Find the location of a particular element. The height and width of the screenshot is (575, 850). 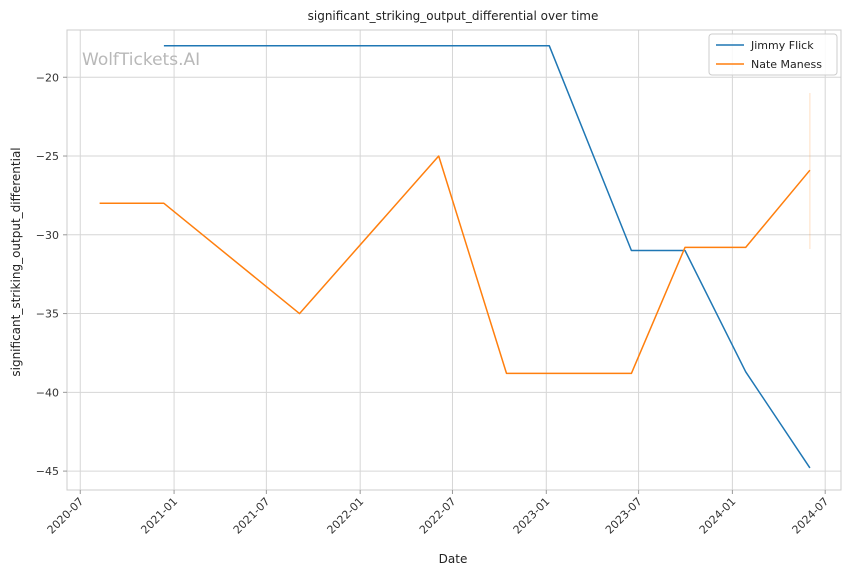

legend-label-nate-maness: Nate Maness is located at coordinates (786, 64).